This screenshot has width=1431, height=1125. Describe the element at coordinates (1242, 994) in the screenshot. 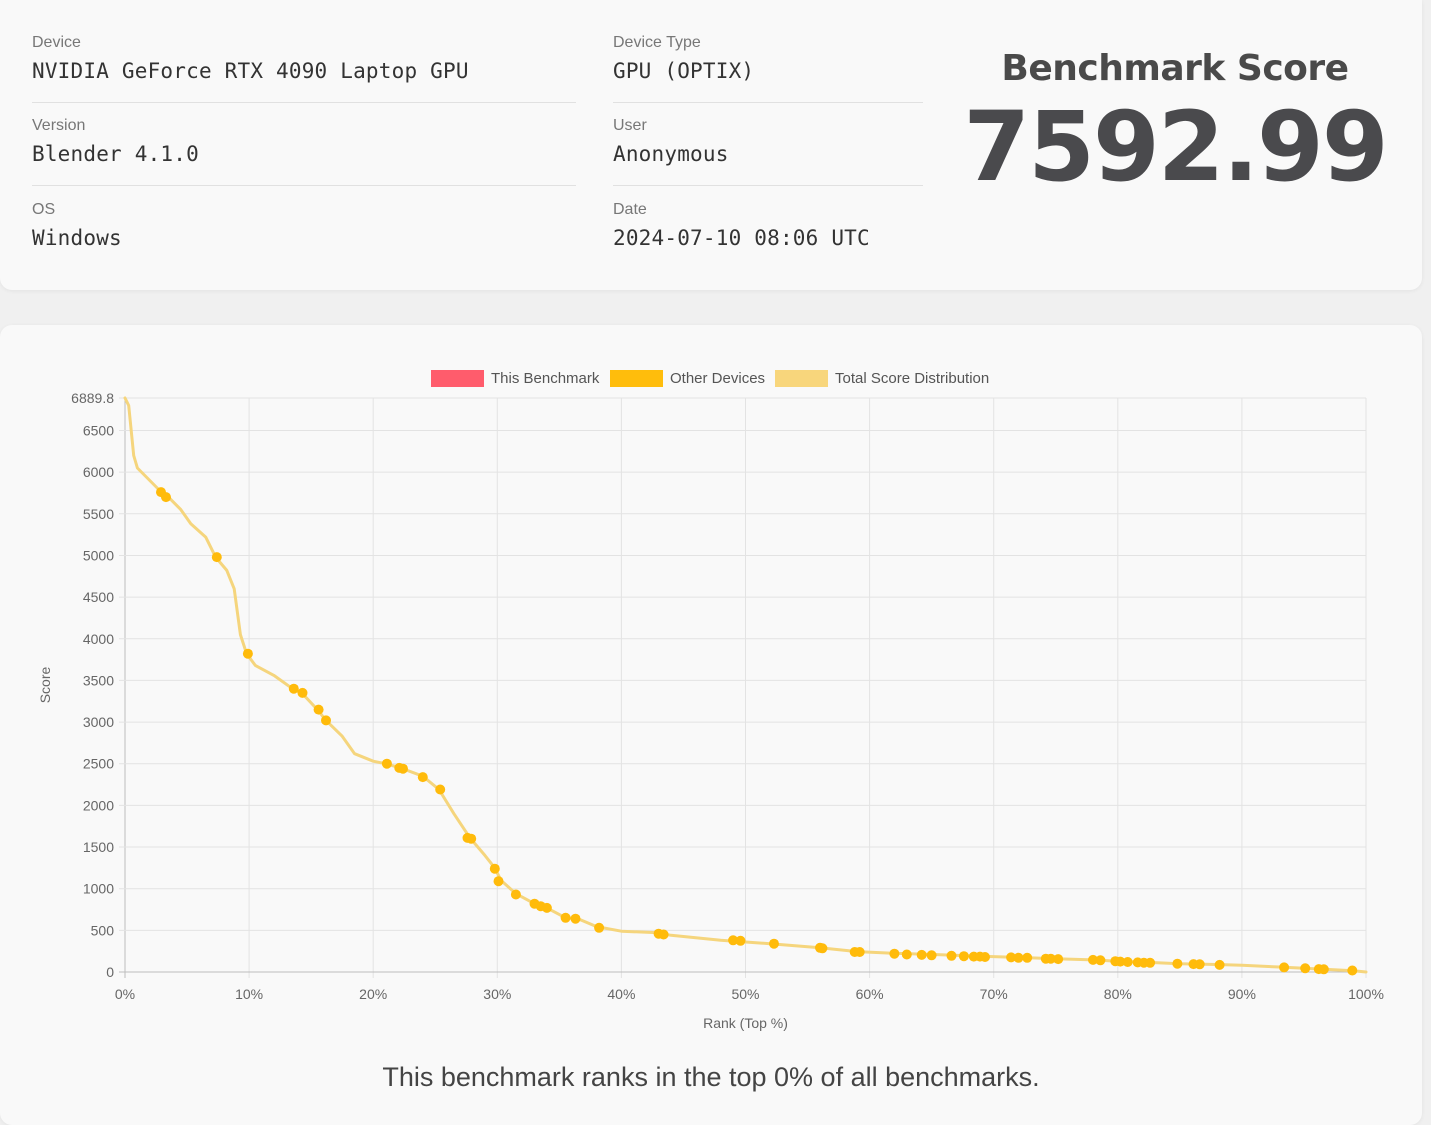

I see `x-tick-label: 90%` at that location.